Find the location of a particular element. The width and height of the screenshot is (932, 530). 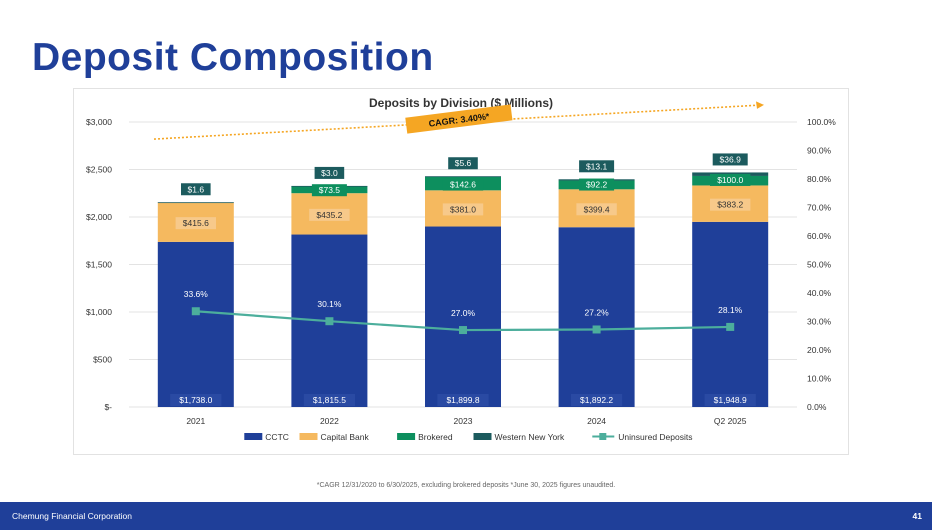

legend-swatch-cctc is located at coordinates (253, 436).